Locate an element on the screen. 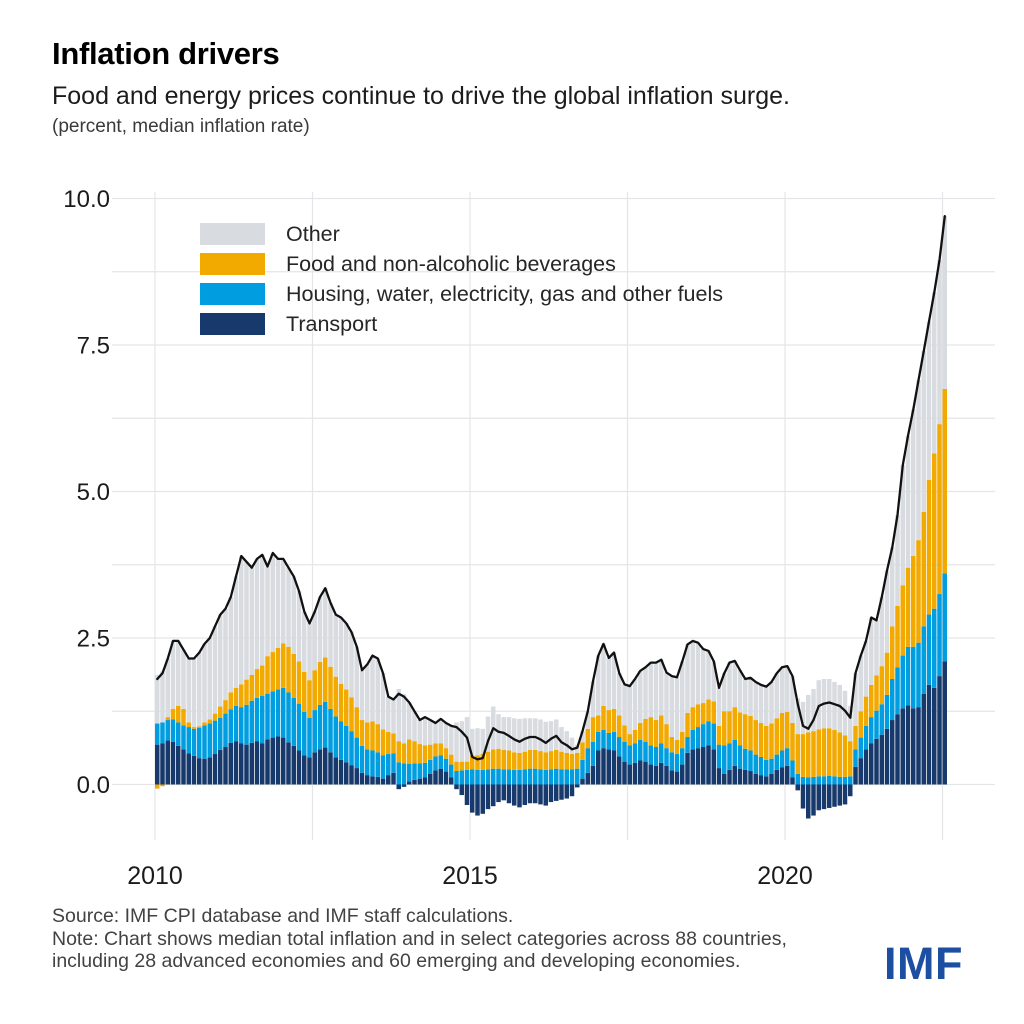 The image size is (1024, 1024). imf-logo: IMF is located at coordinates (923, 963).